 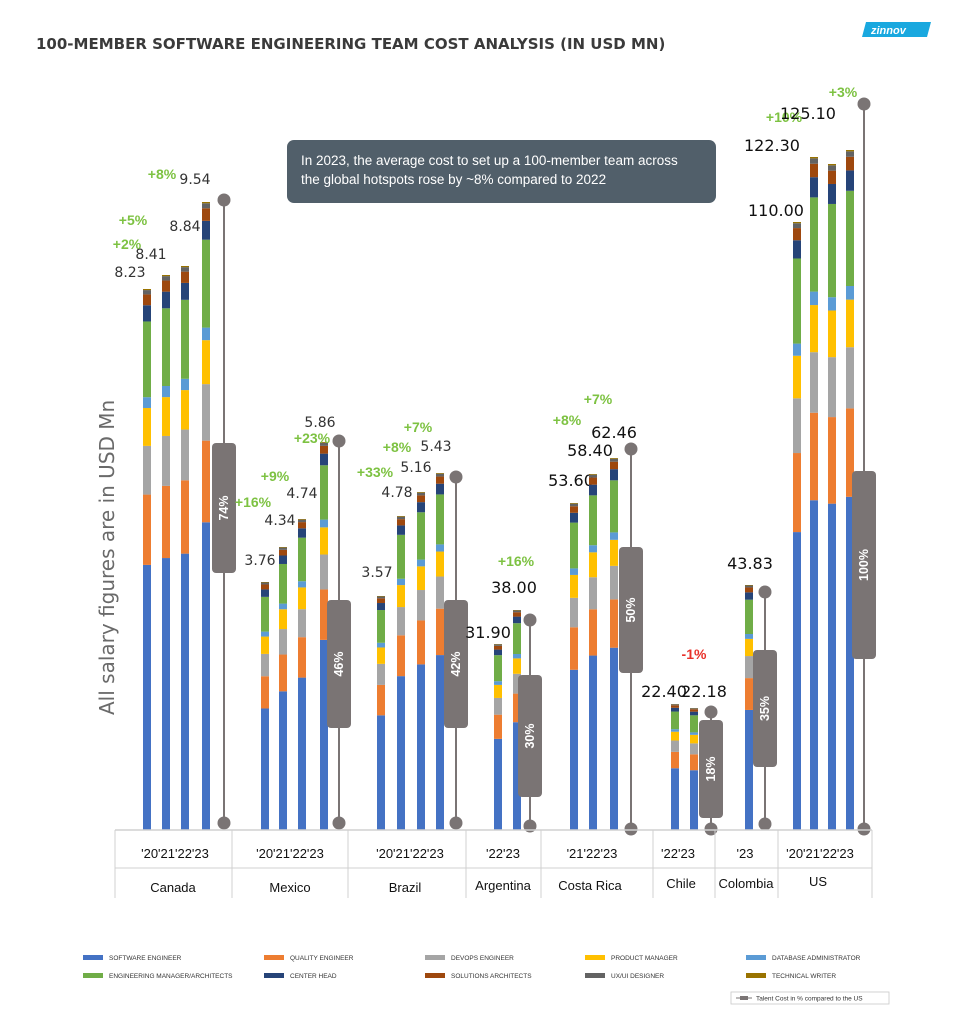 What do you see at coordinates (644, 958) in the screenshot?
I see `legend-label: PRODUCT MANAGER` at bounding box center [644, 958].